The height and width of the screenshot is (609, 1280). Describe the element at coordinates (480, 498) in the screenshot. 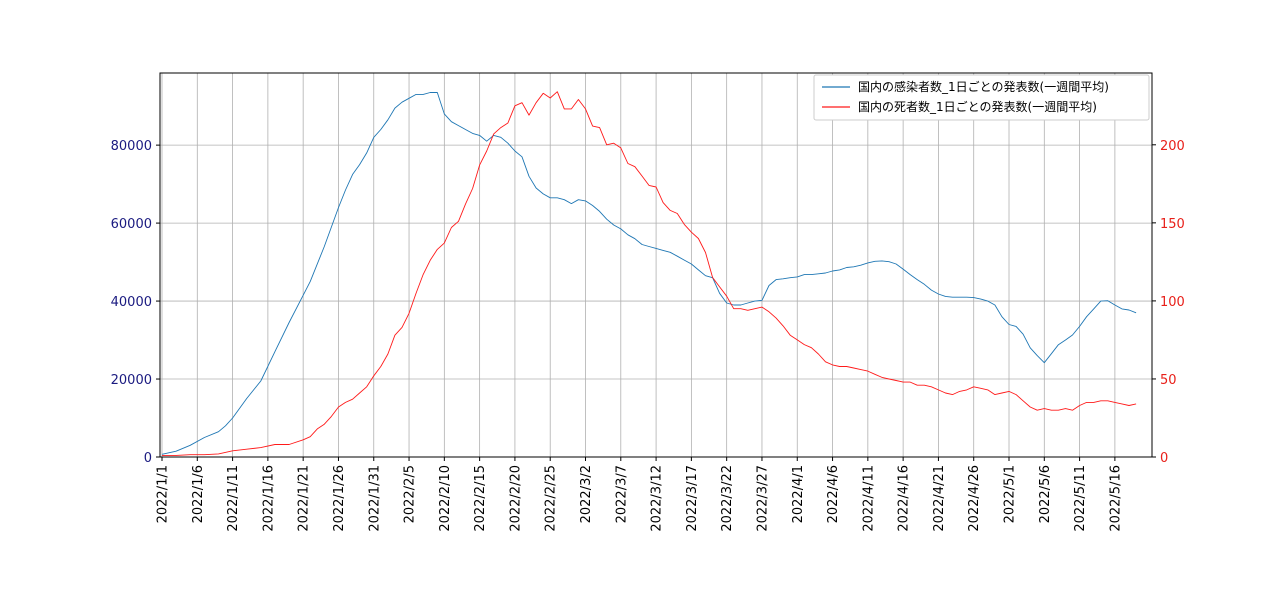

I see `x-tick-label: 2022/2/15` at that location.